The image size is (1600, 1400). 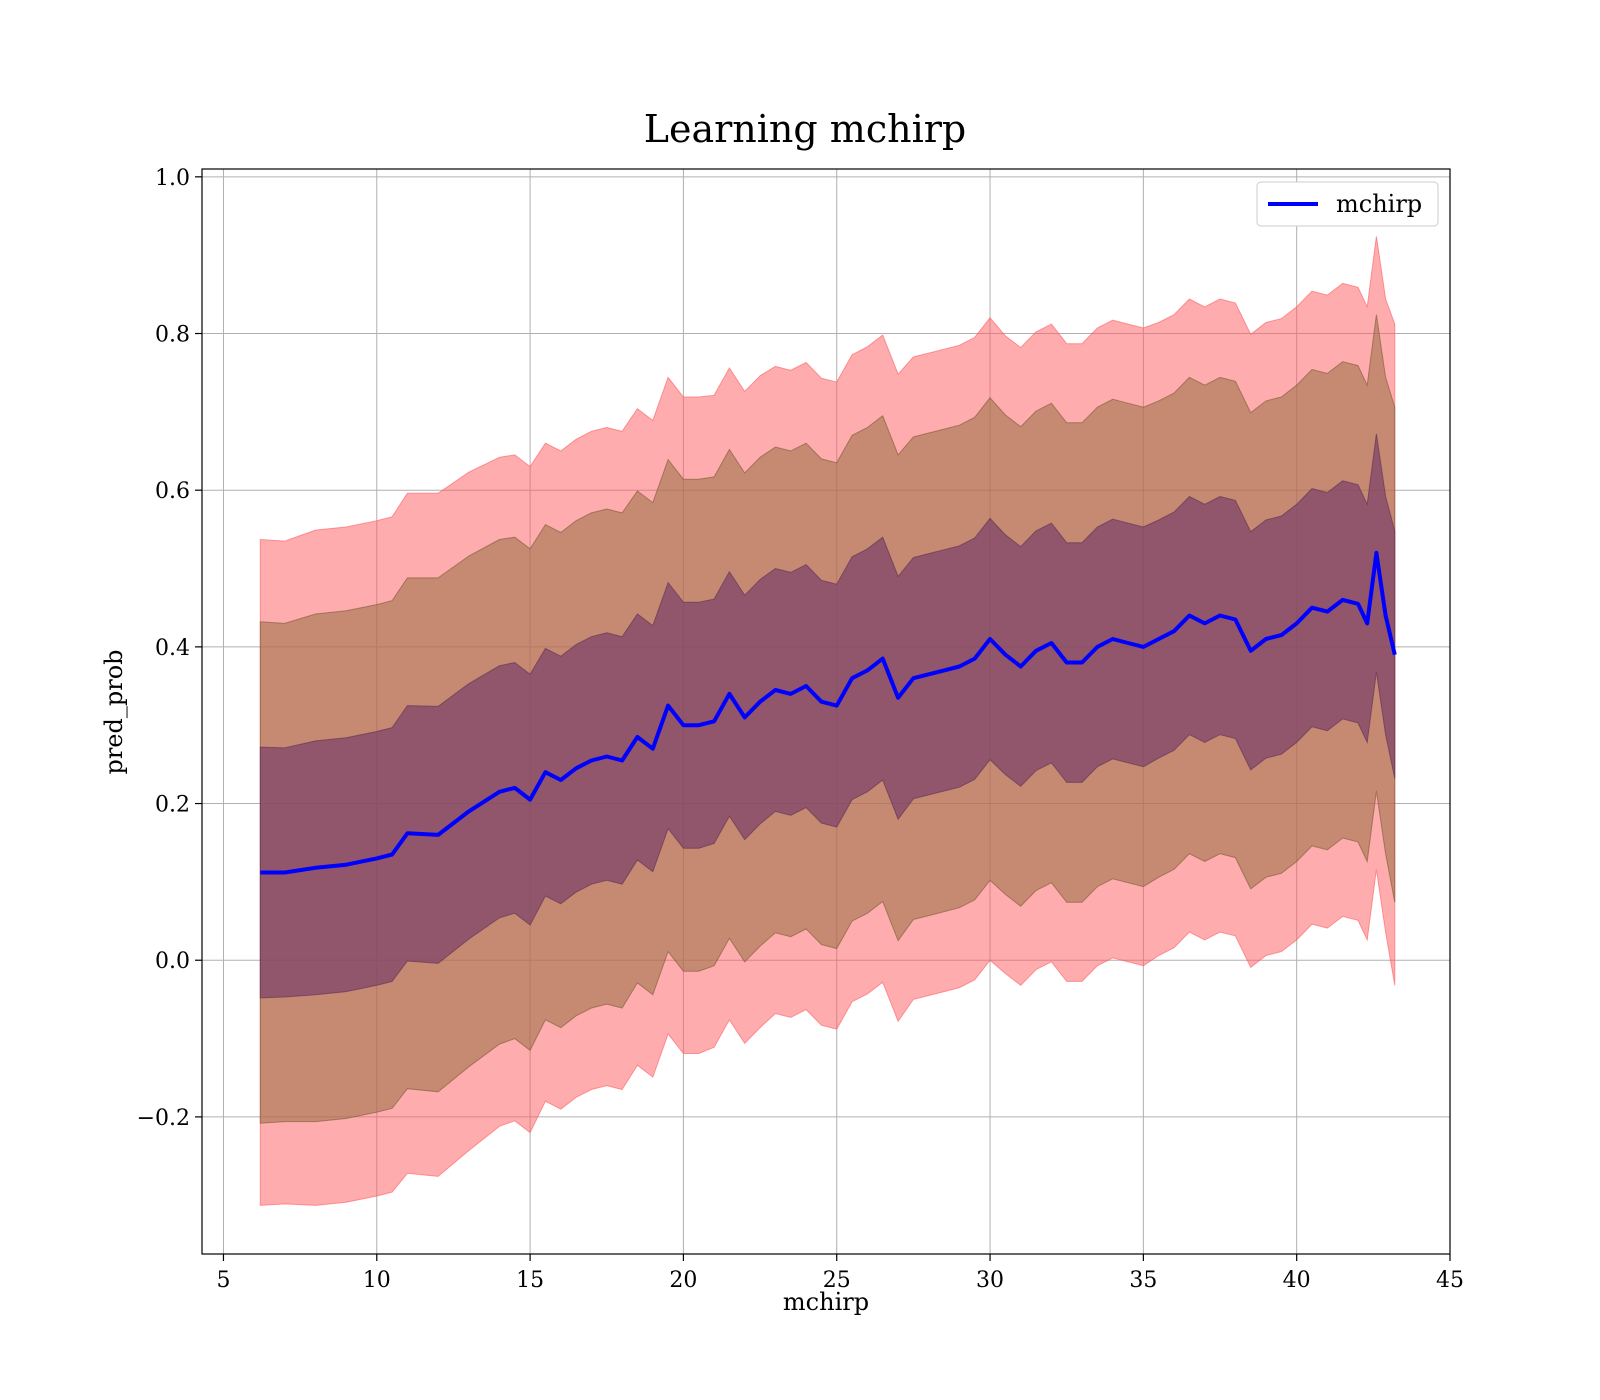 I want to click on legend-box, so click(x=1347, y=204).